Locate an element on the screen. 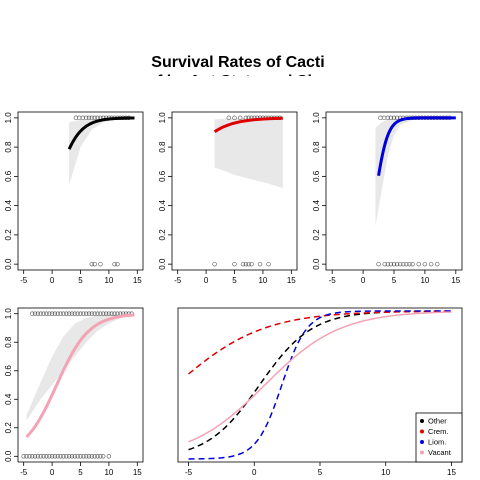 The height and width of the screenshot is (480, 480). legend-label: Vacant is located at coordinates (440, 452).